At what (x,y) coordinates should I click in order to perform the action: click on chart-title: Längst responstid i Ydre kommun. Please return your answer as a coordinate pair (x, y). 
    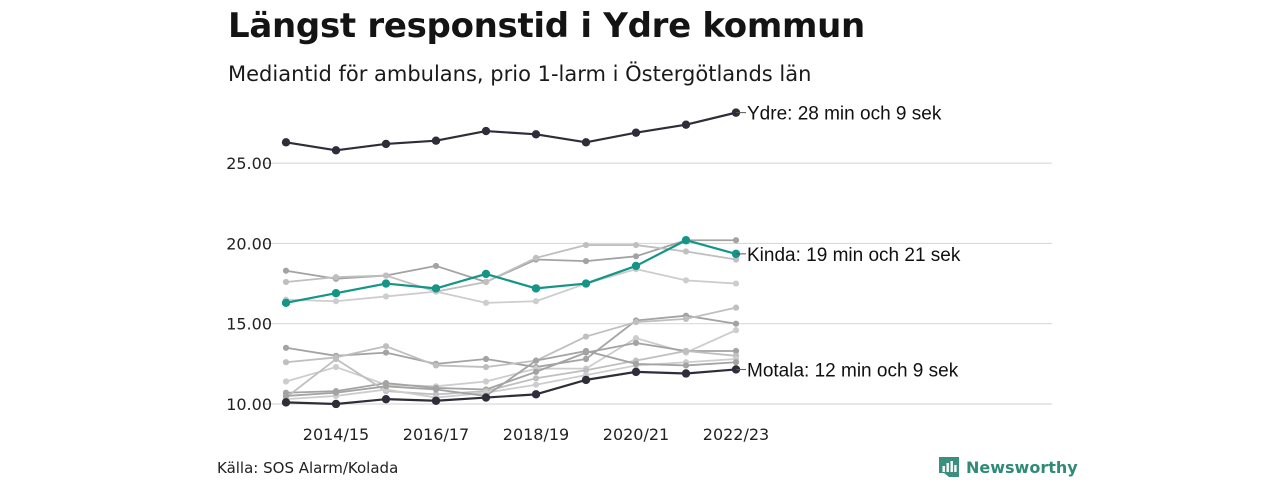
    Looking at the image, I should click on (546, 26).